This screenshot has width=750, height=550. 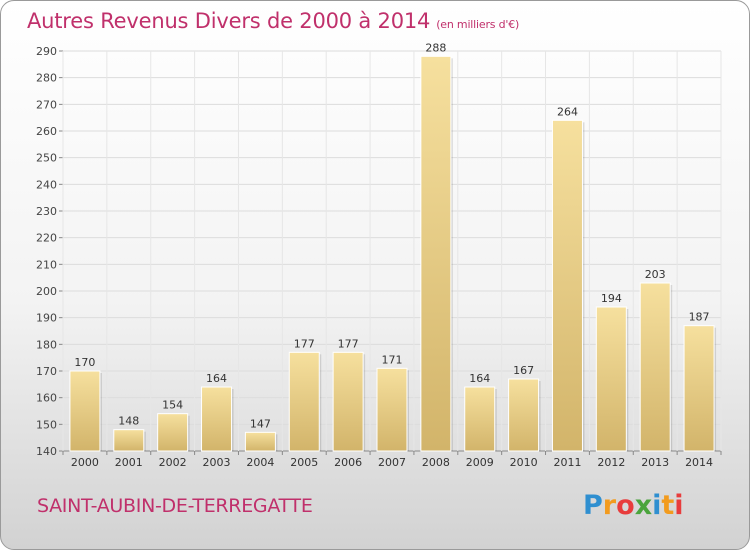 What do you see at coordinates (348, 462) in the screenshot?
I see `x-tick-label: 2006` at bounding box center [348, 462].